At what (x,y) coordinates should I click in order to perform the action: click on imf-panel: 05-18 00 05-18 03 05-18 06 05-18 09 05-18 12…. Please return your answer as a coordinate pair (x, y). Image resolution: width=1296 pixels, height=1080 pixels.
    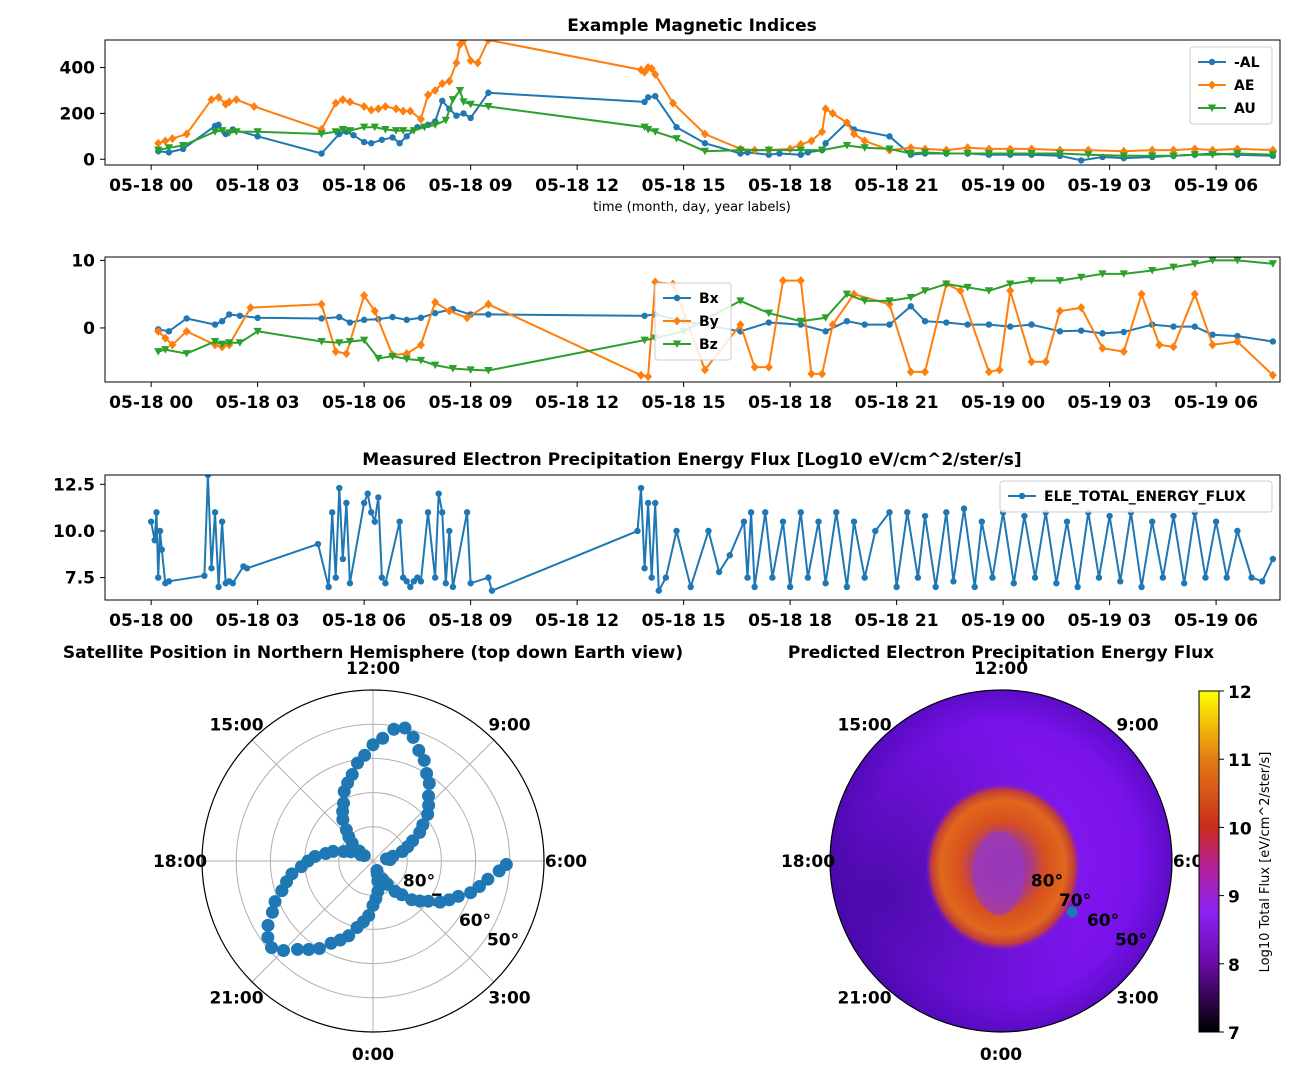
    Looking at the image, I should click on (676, 332).